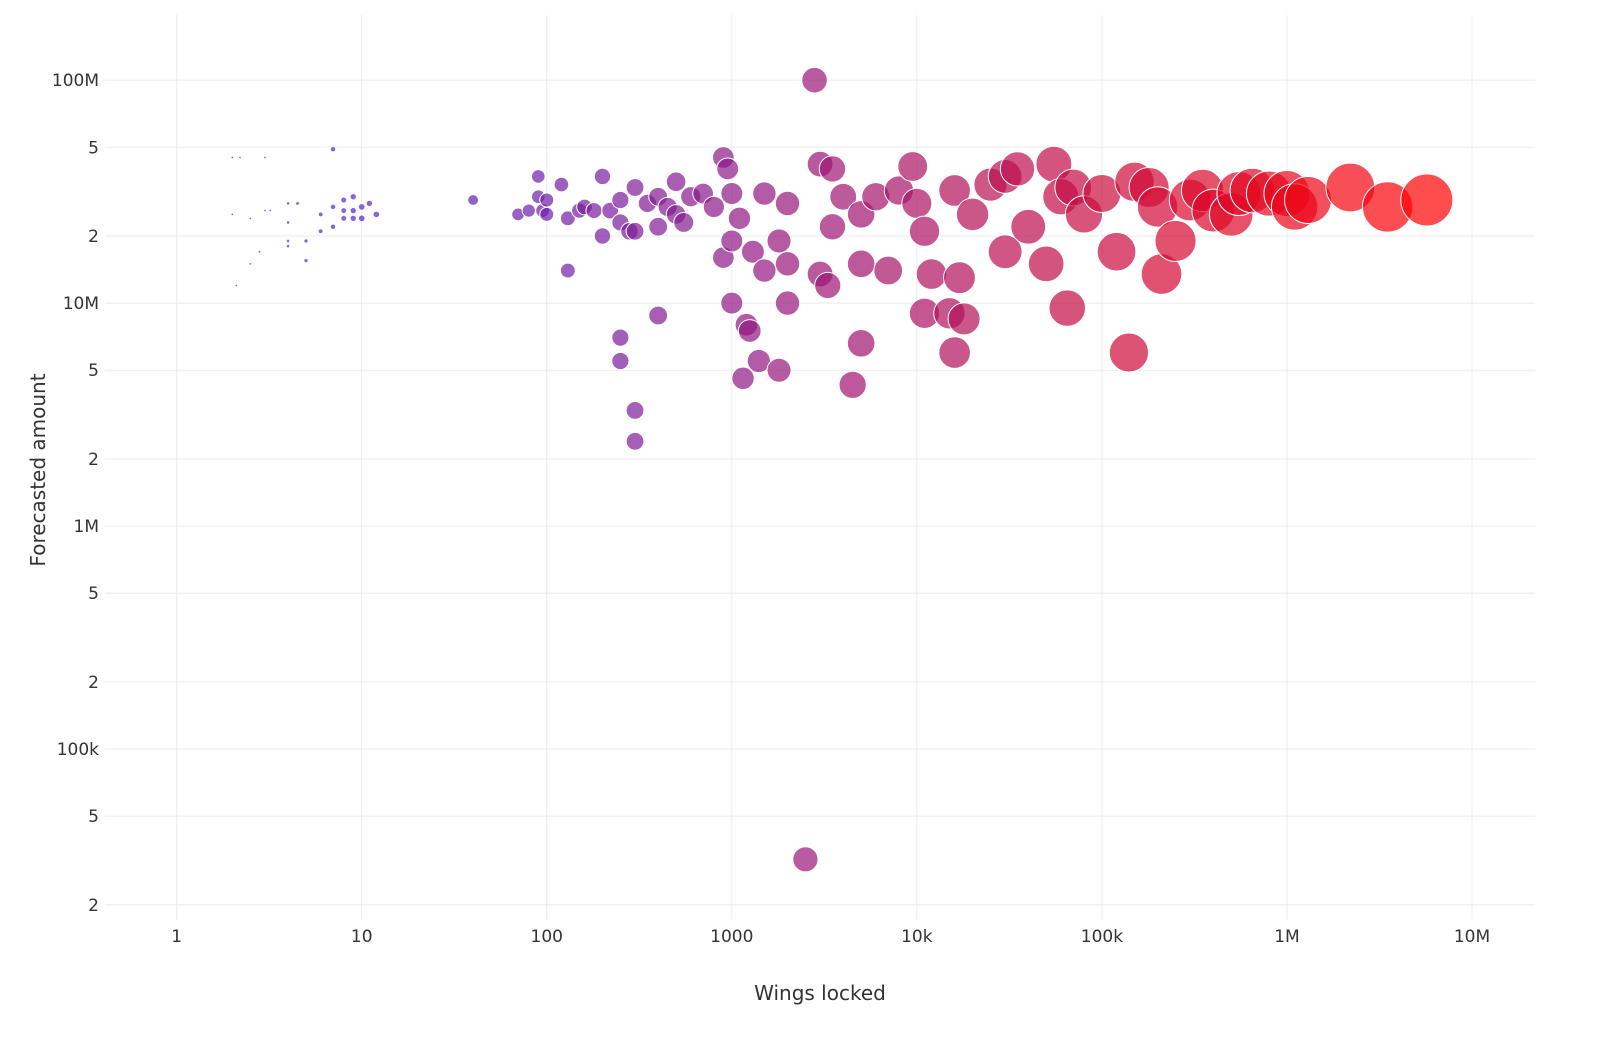 This screenshot has height=1046, width=1600. What do you see at coordinates (820, 993) in the screenshot?
I see `x-axis-title: Wings locked` at bounding box center [820, 993].